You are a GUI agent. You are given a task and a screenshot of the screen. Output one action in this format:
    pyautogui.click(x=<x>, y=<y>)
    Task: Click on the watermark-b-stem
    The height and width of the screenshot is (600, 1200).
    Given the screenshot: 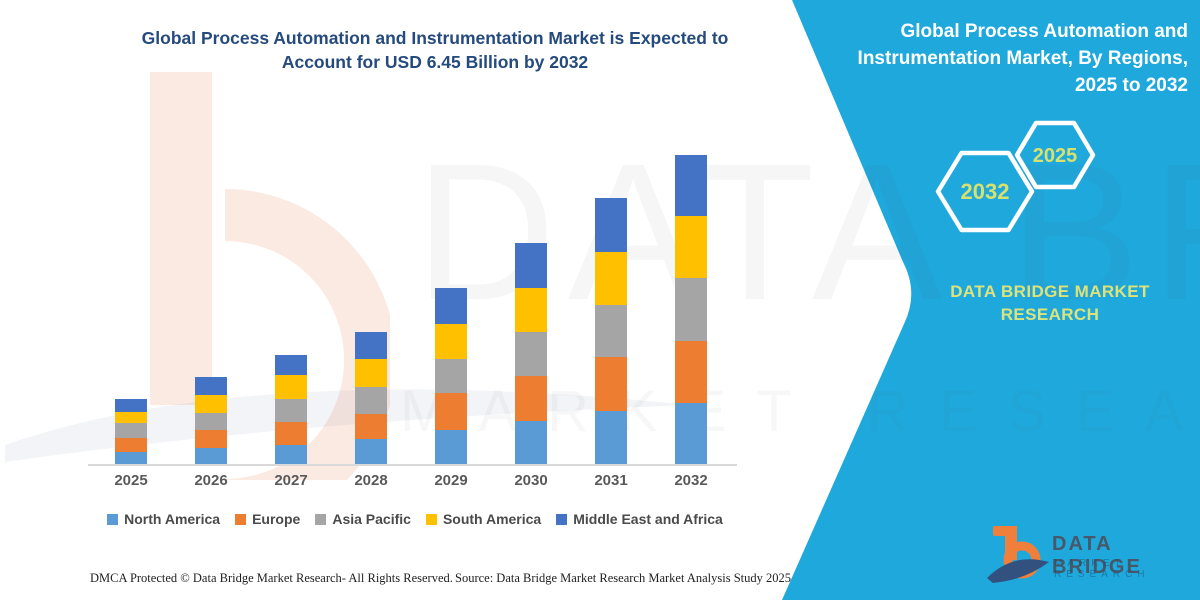 What is the action you would take?
    pyautogui.click(x=181, y=238)
    